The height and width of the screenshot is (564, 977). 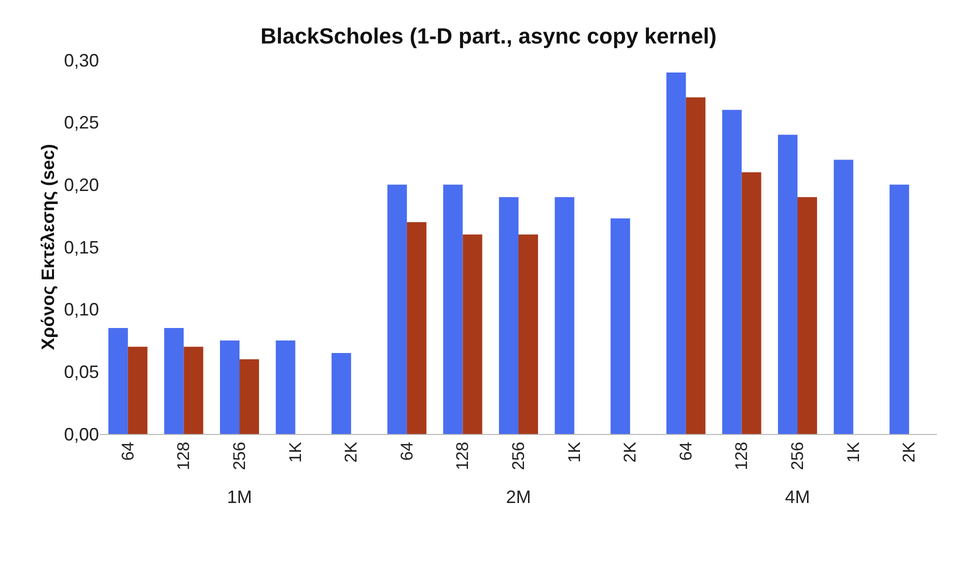 I want to click on chart-title: BlackScholes (1-D part., async copy kernel), so click(x=488, y=36).